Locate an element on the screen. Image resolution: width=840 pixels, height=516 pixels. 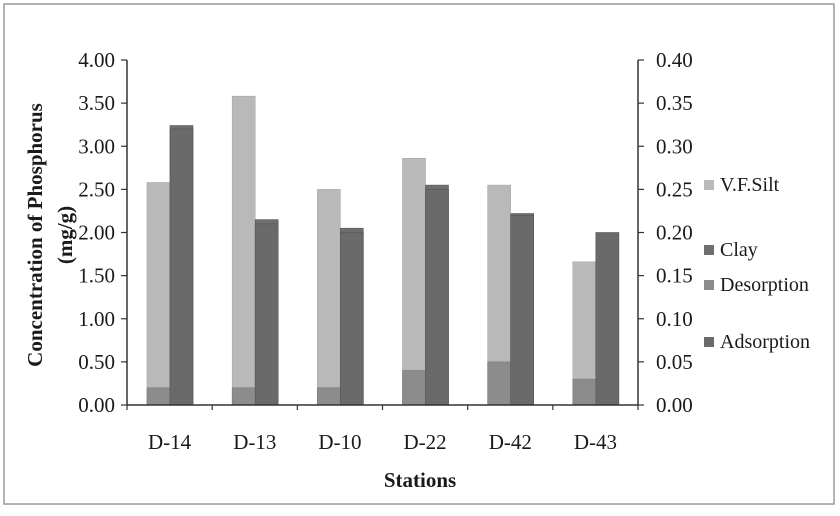
legend-swatch-adsorption is located at coordinates (709, 342).